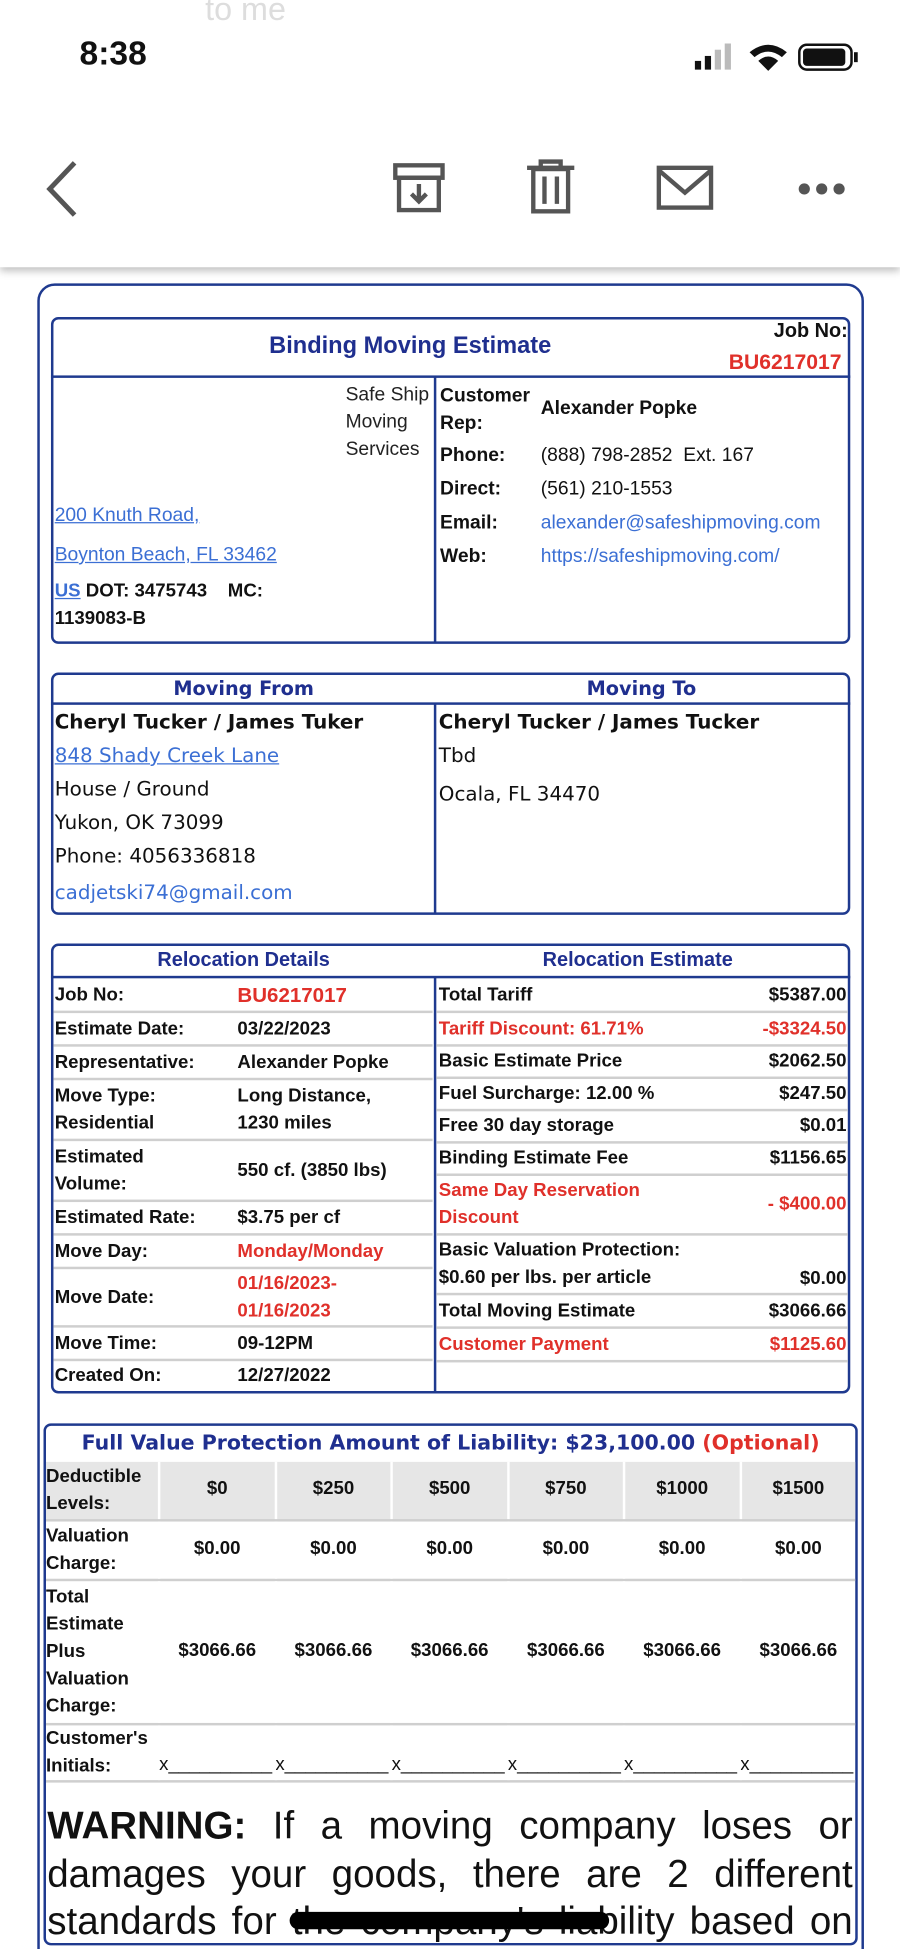 Image resolution: width=900 pixels, height=1949 pixels. Describe the element at coordinates (105, 1342) in the screenshot. I see `details-label: Move Time:` at that location.